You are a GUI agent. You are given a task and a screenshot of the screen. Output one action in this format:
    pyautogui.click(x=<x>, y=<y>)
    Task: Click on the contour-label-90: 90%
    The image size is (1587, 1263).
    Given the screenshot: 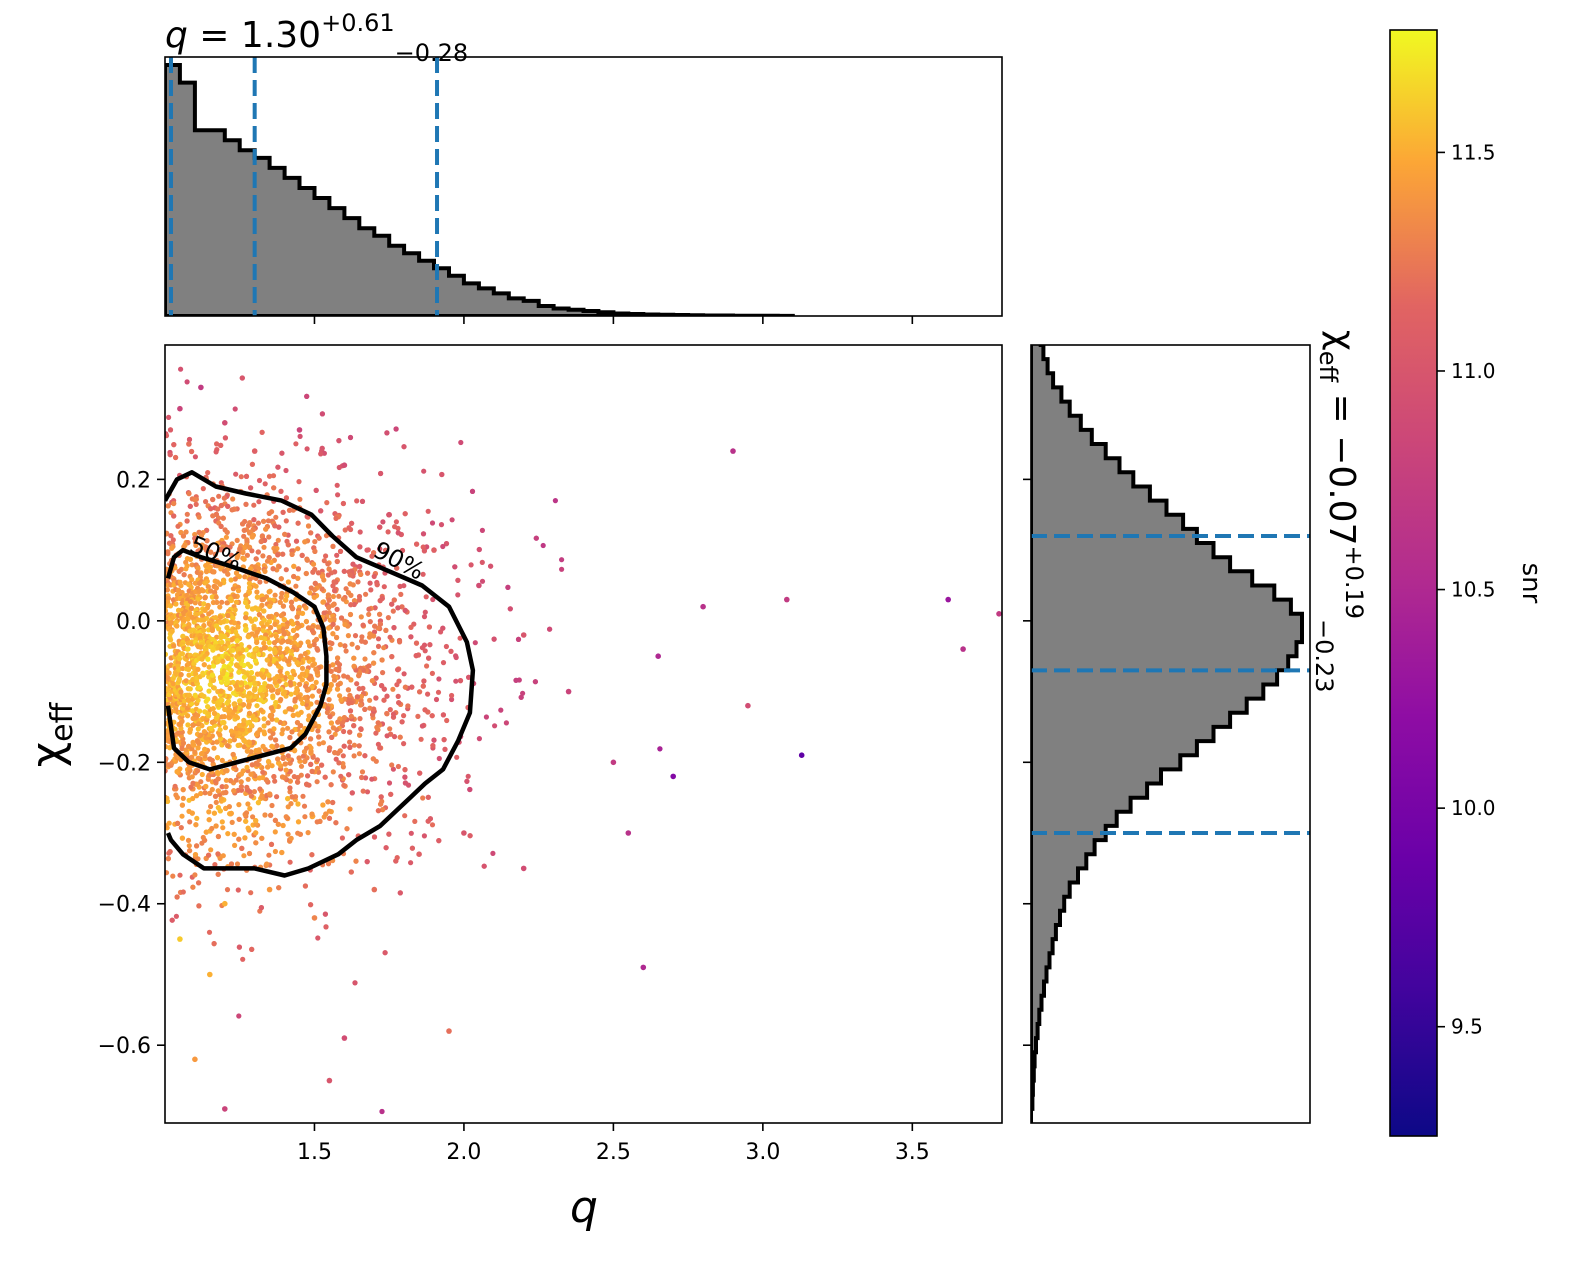 What is the action you would take?
    pyautogui.click(x=399, y=561)
    